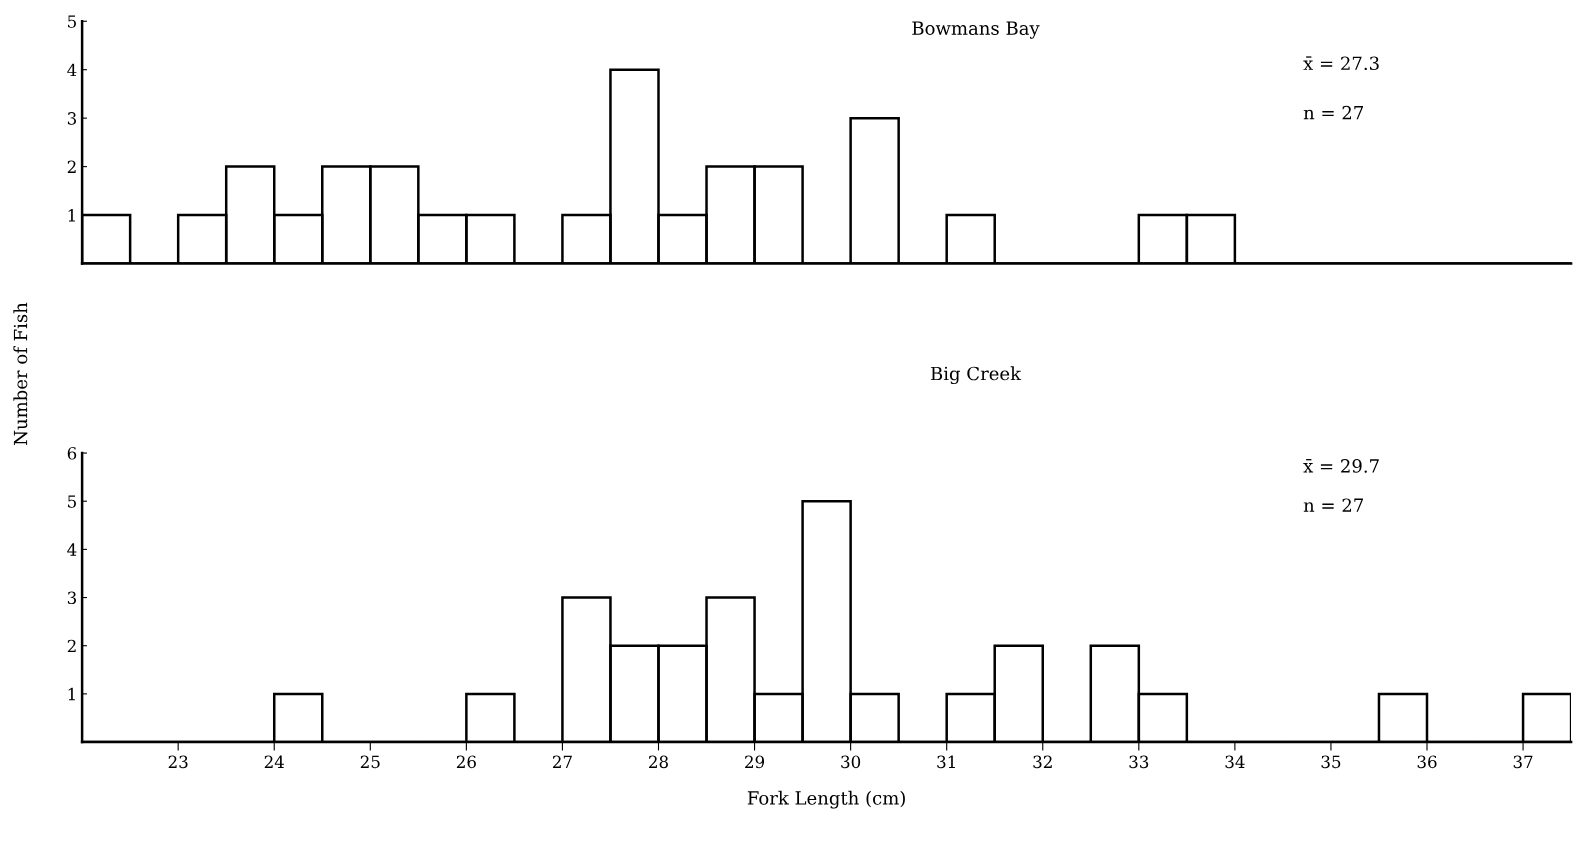 Image resolution: width=1579 pixels, height=850 pixels. What do you see at coordinates (1341, 466) in the screenshot?
I see `annotation: x̄ = 29.7` at bounding box center [1341, 466].